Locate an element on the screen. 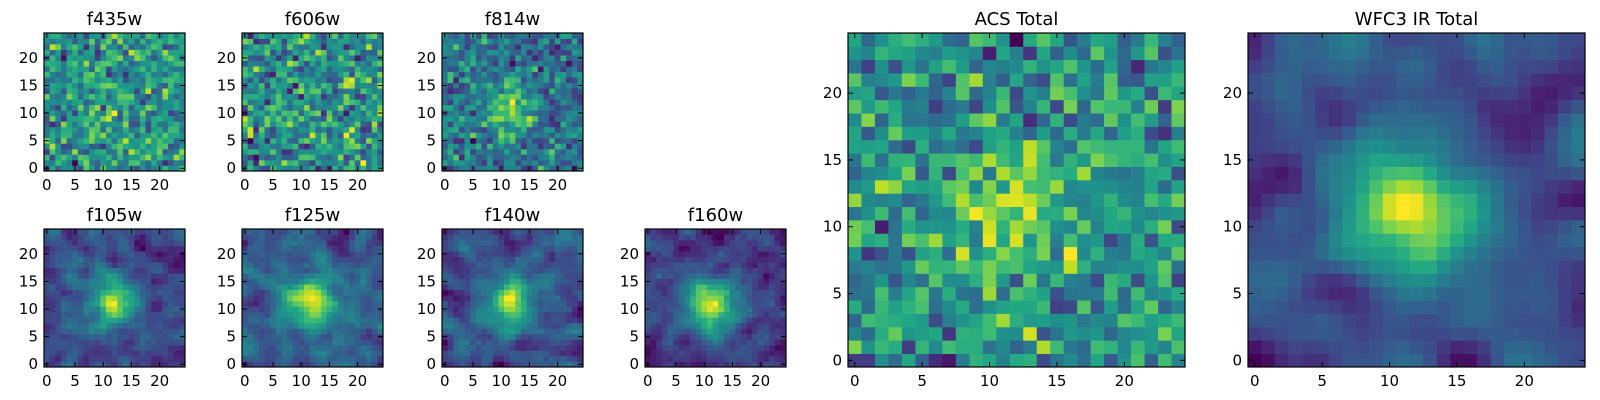 This screenshot has height=400, width=1600. x-tick-label: 15 is located at coordinates (131, 381).